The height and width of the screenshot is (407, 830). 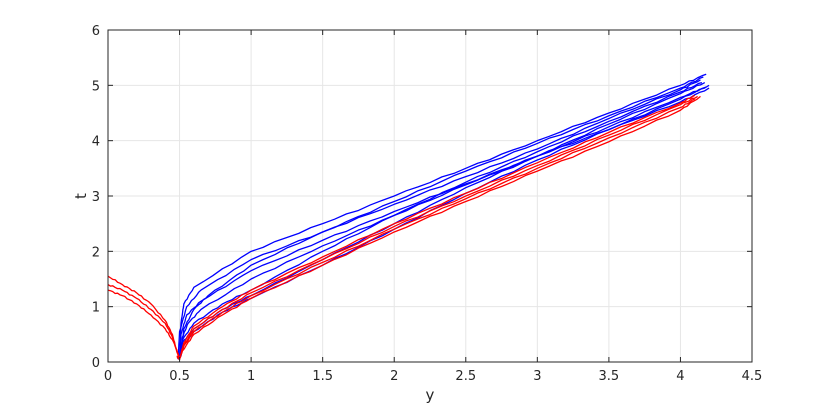 What do you see at coordinates (251, 376) in the screenshot?
I see `x-tick-label: 1` at bounding box center [251, 376].